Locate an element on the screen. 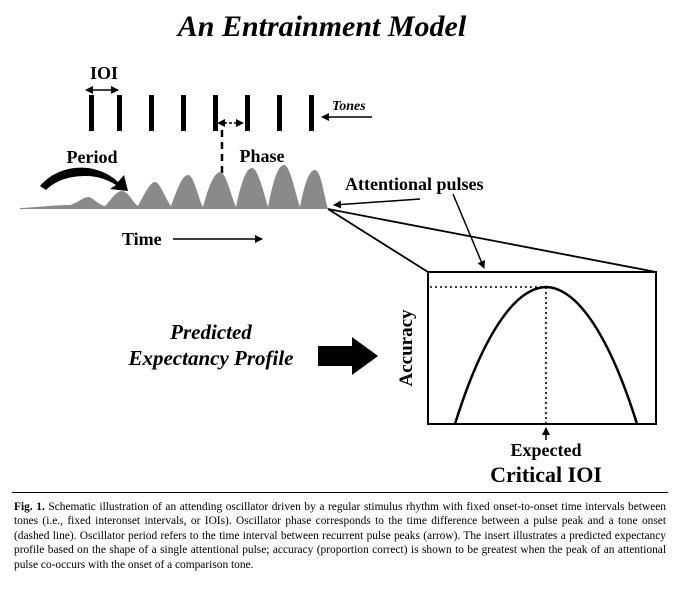 The width and height of the screenshot is (680, 608). pointer-to-insert is located at coordinates (468, 231).